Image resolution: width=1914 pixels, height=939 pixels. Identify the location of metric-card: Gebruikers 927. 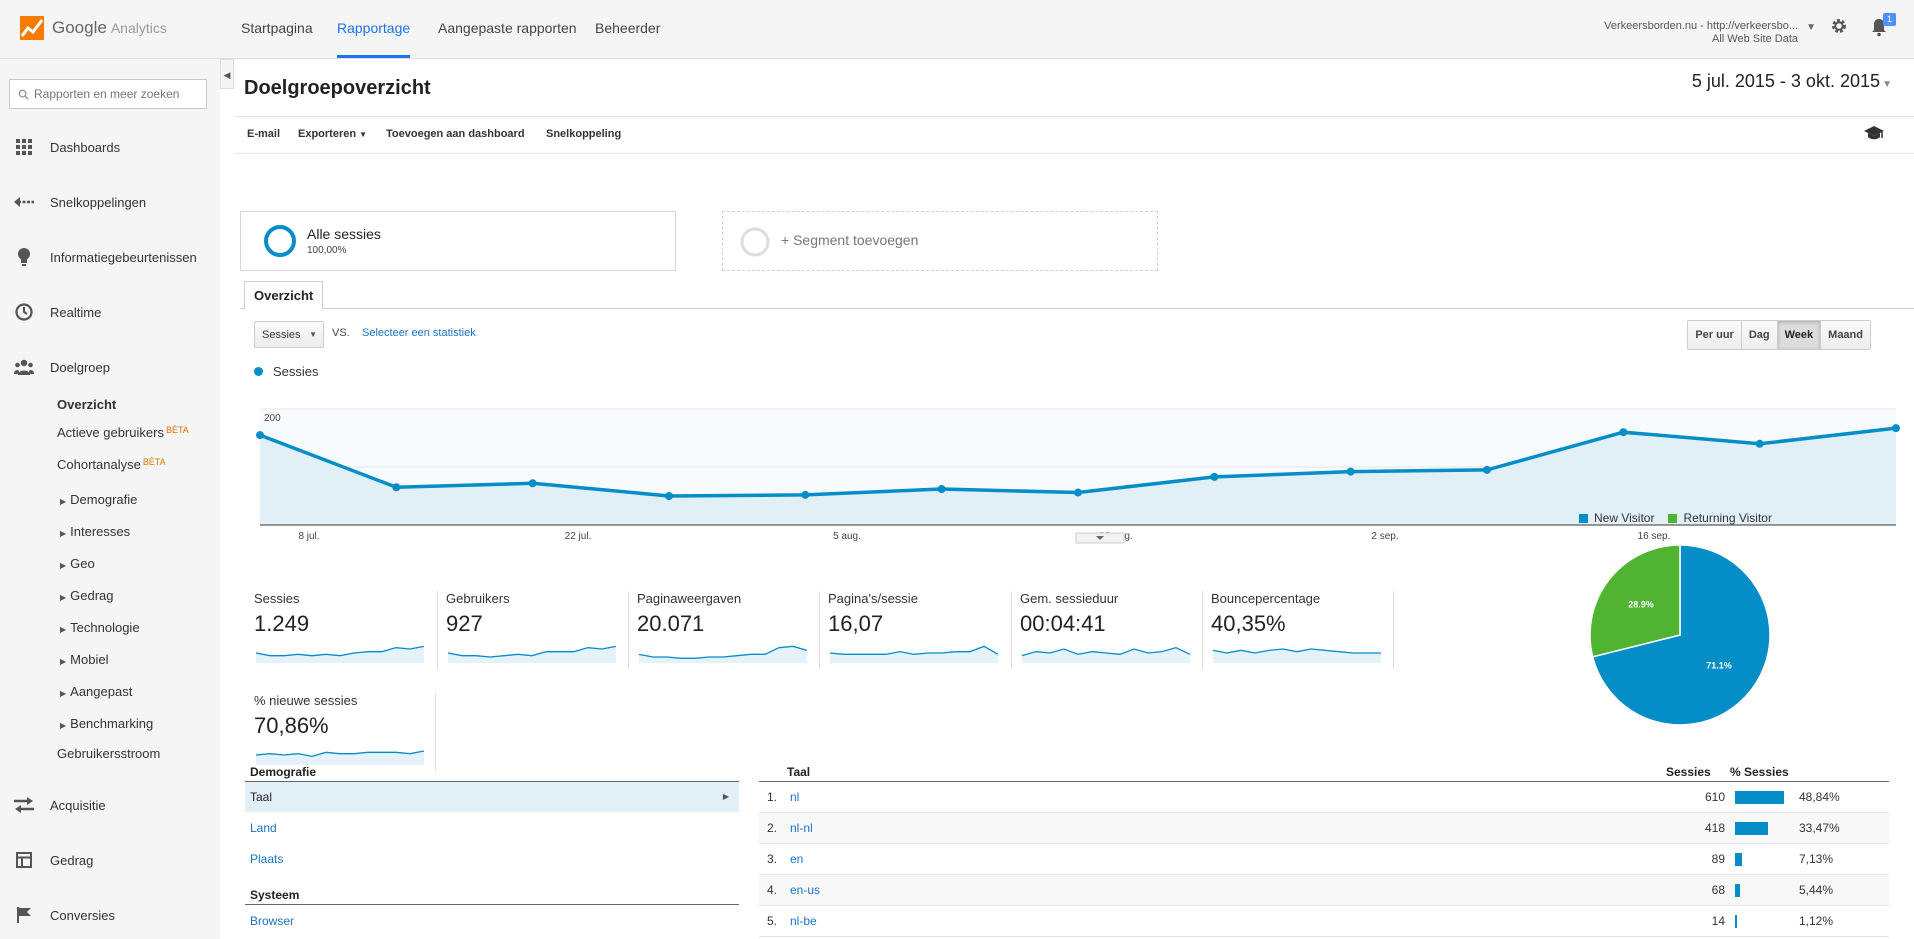
(540, 631).